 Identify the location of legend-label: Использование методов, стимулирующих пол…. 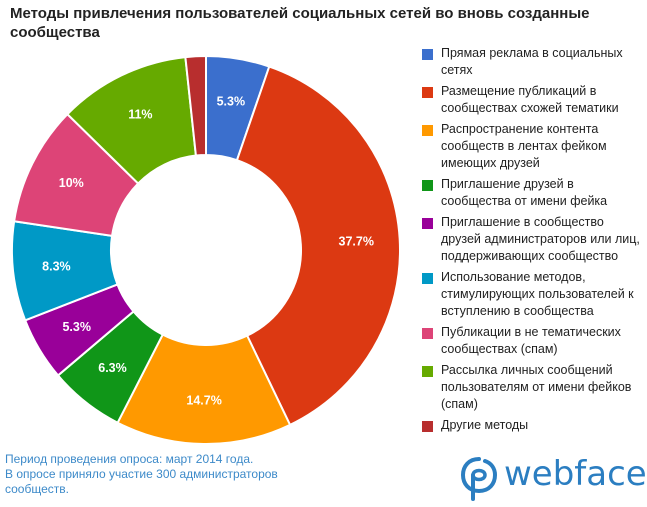
(537, 294).